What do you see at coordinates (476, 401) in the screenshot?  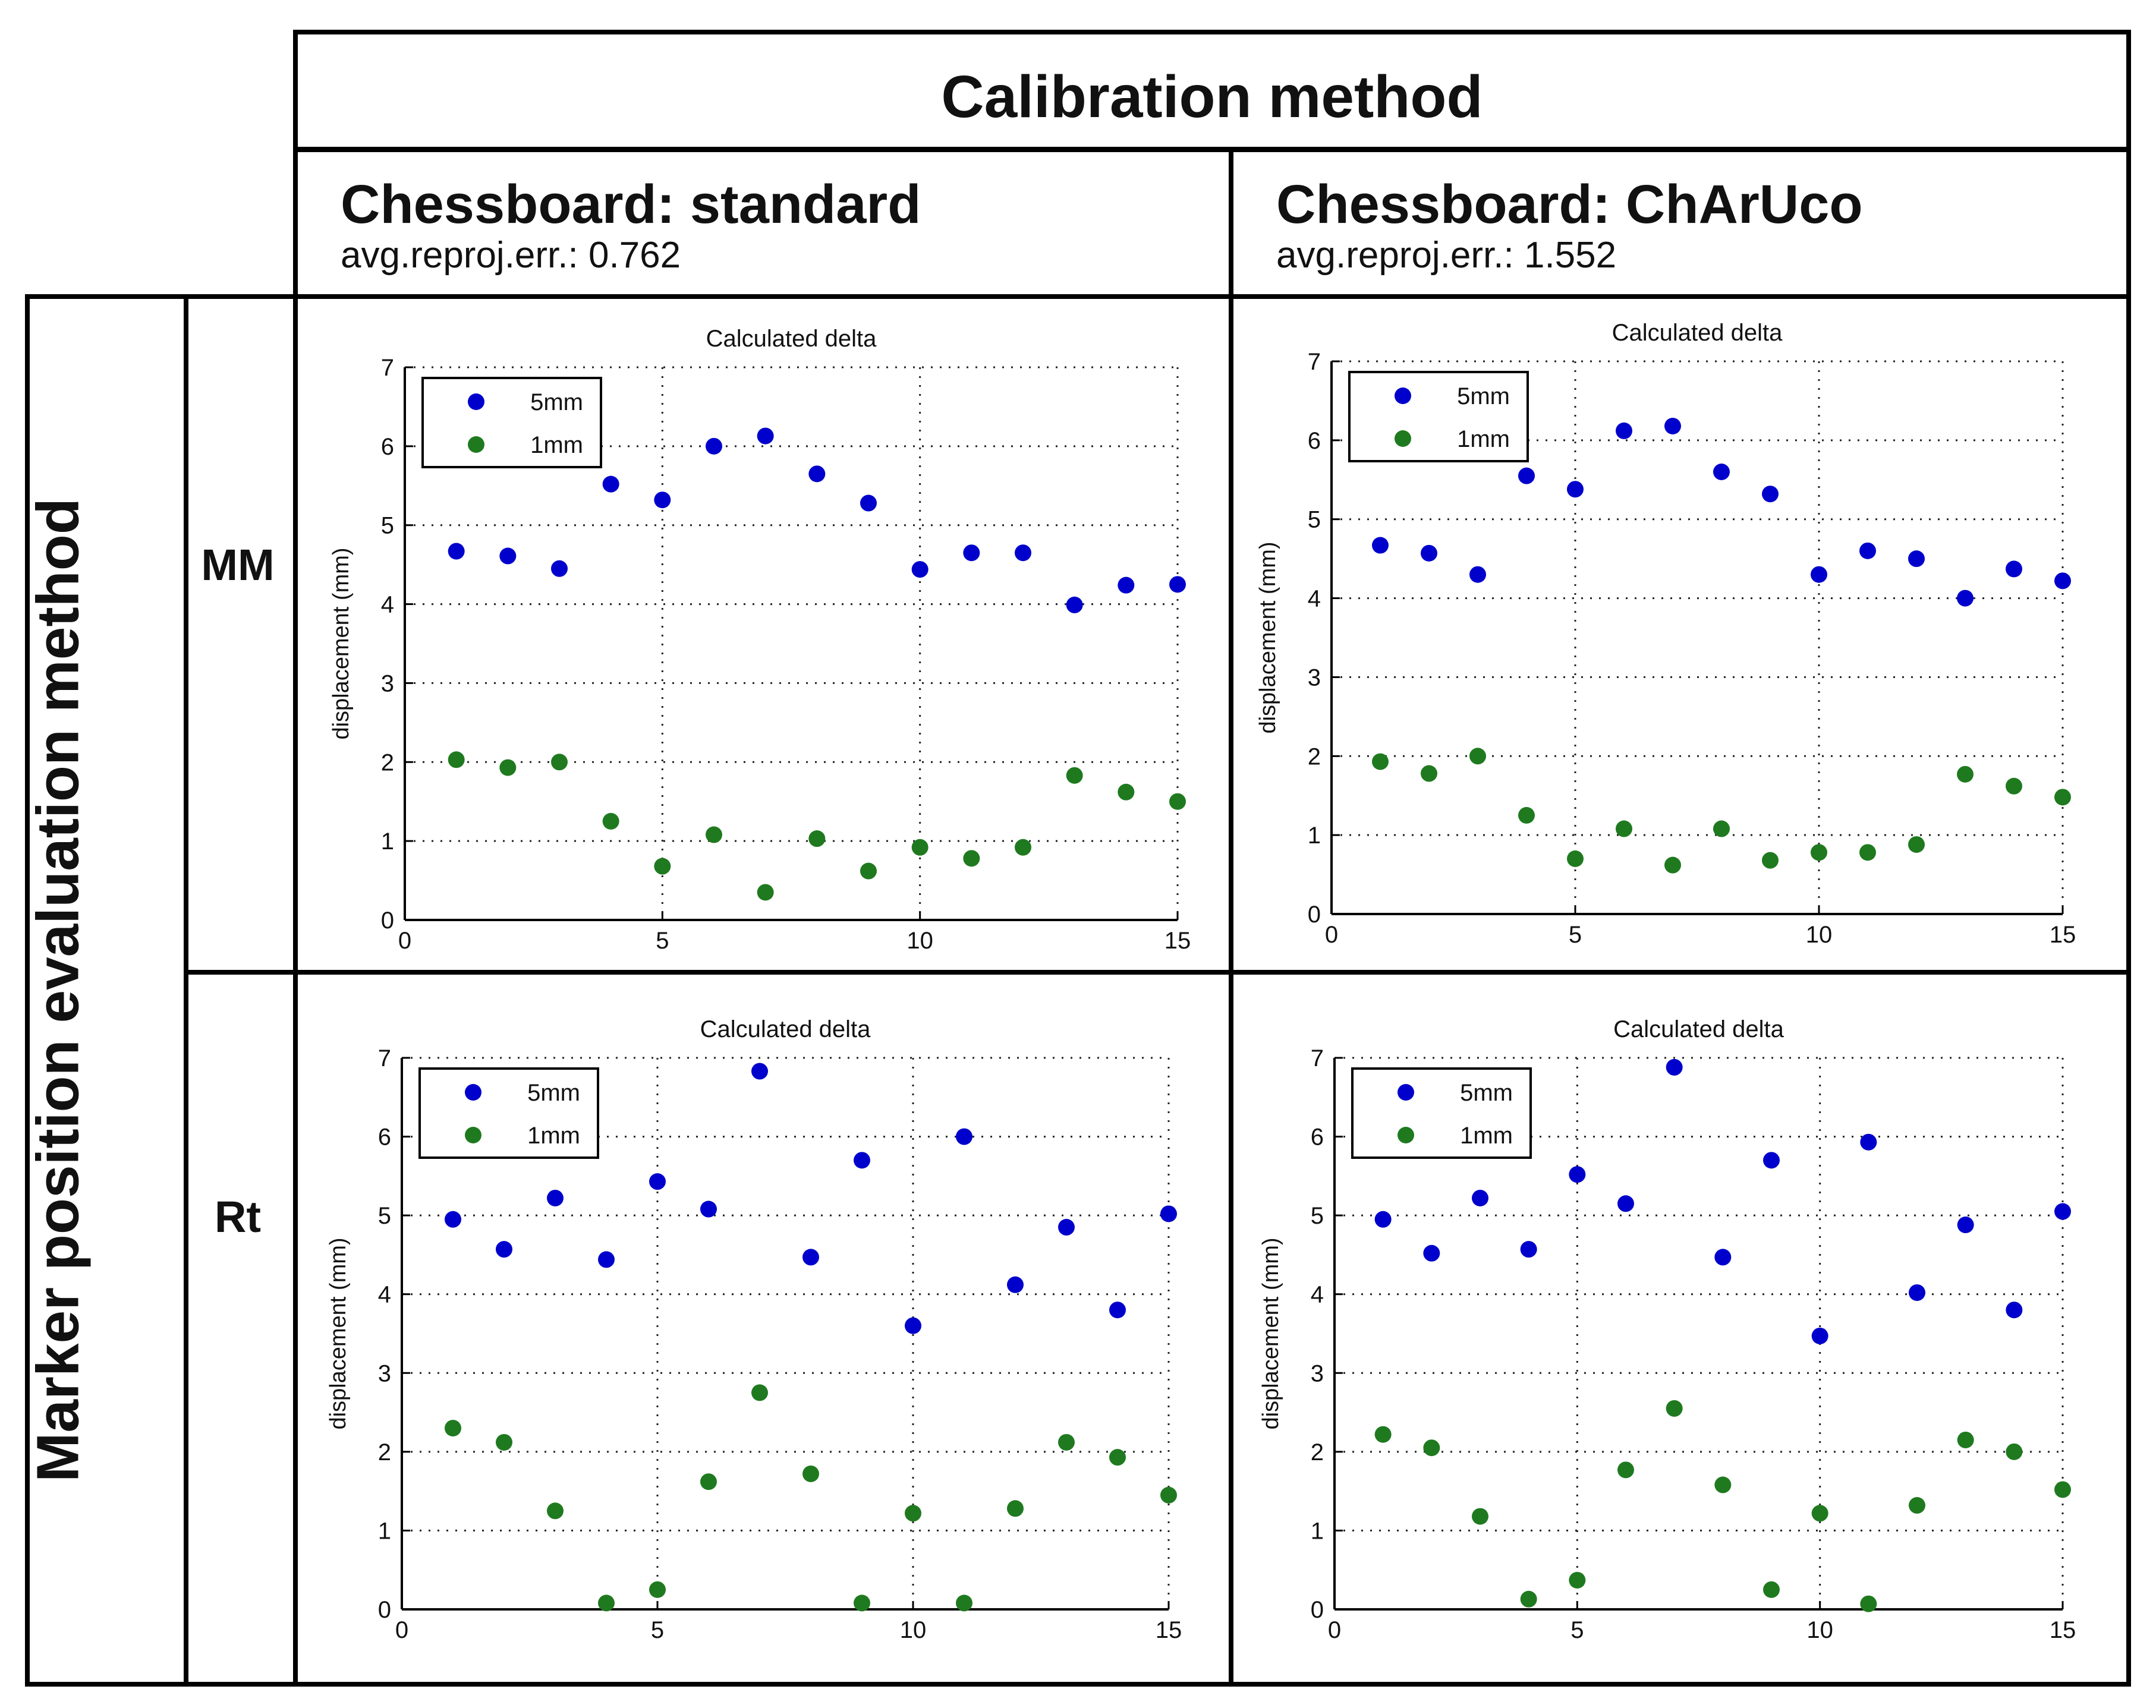 I see `legend-marker-5mm` at bounding box center [476, 401].